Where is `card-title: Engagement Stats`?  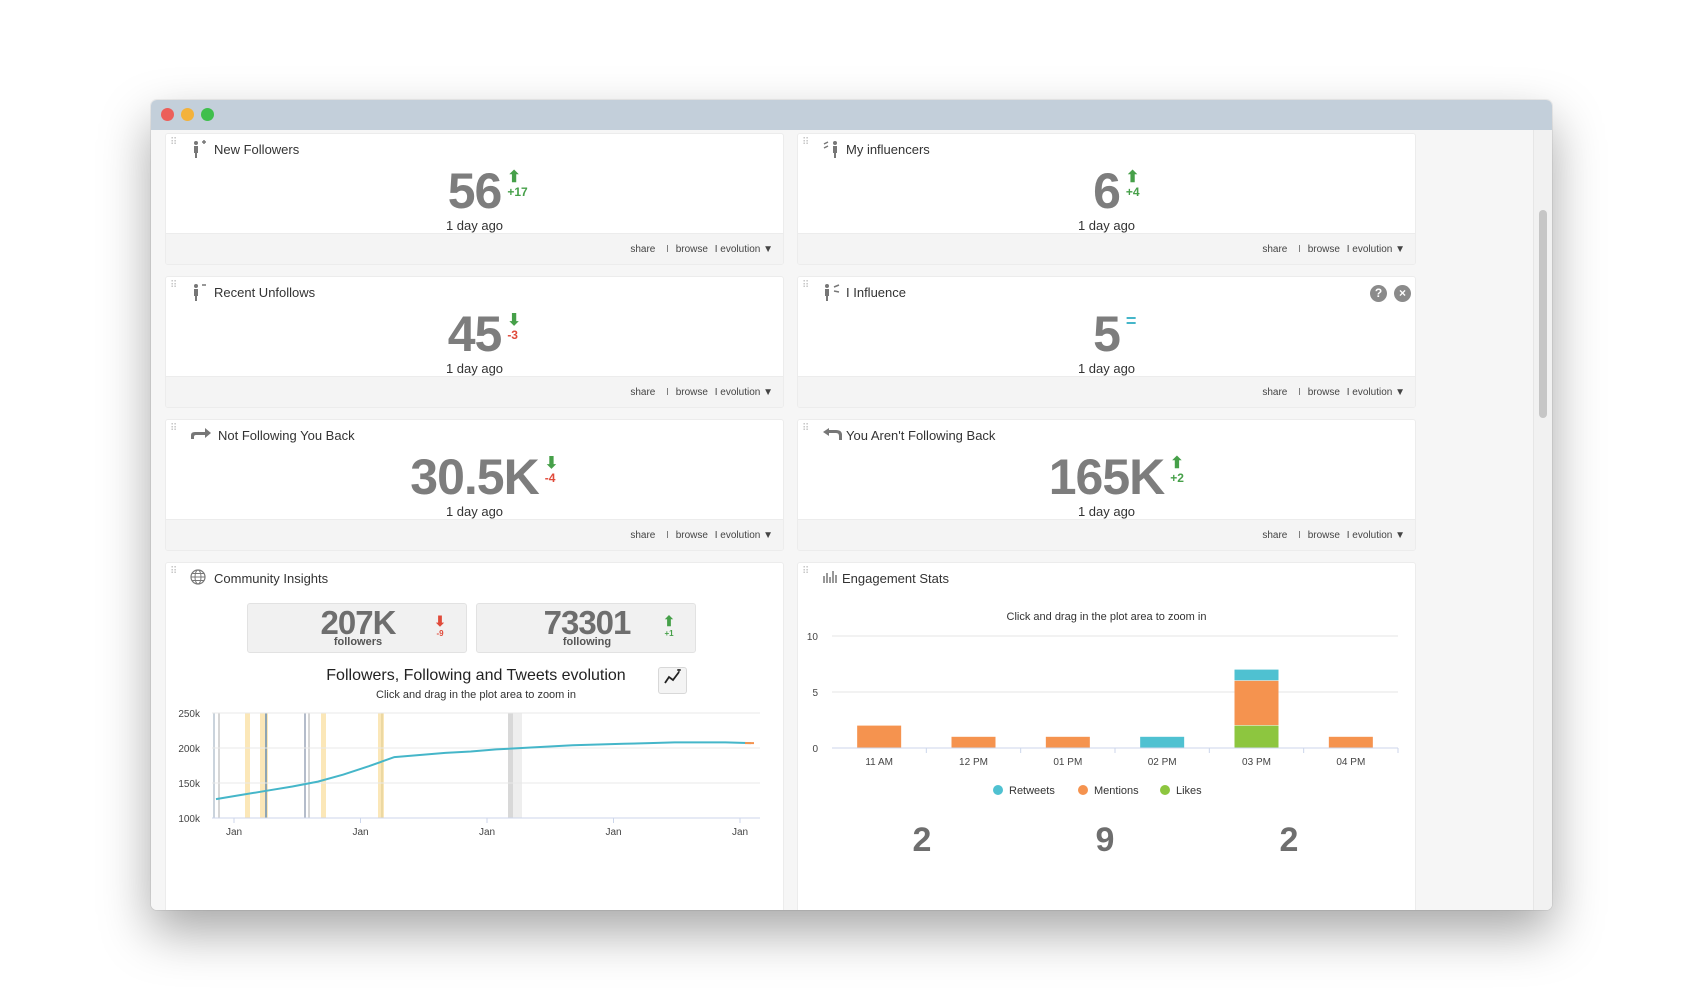 card-title: Engagement Stats is located at coordinates (895, 578).